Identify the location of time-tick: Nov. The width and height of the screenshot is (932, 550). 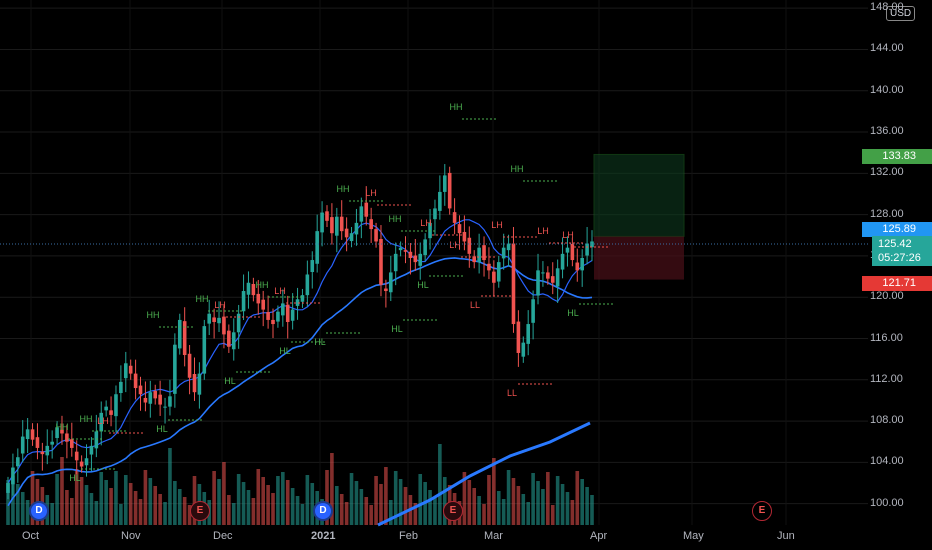
(131, 536).